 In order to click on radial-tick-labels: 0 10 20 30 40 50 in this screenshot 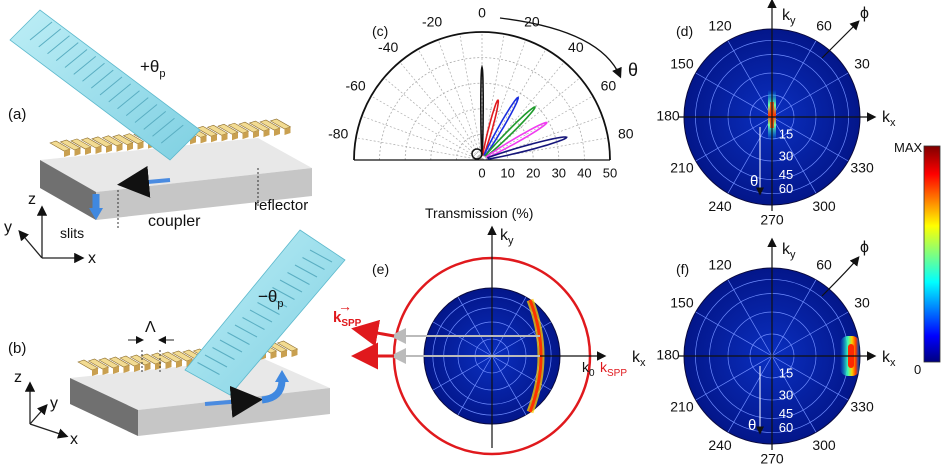, I will do `click(547, 172)`.